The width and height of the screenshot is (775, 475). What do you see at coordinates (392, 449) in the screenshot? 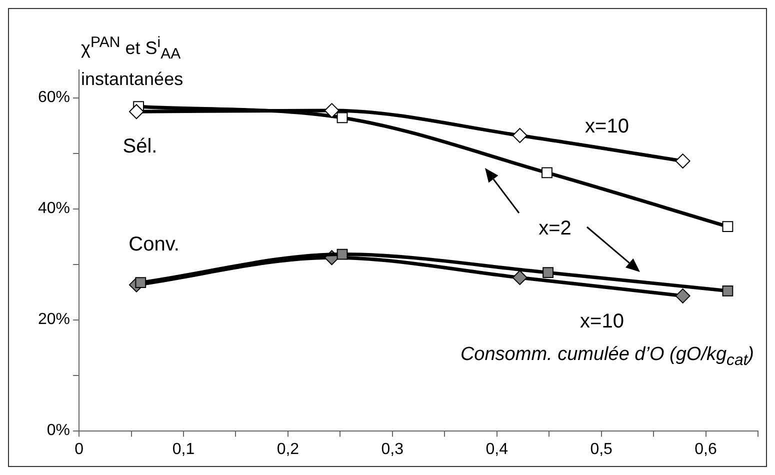
I see `x-tick-label: 0,3` at bounding box center [392, 449].